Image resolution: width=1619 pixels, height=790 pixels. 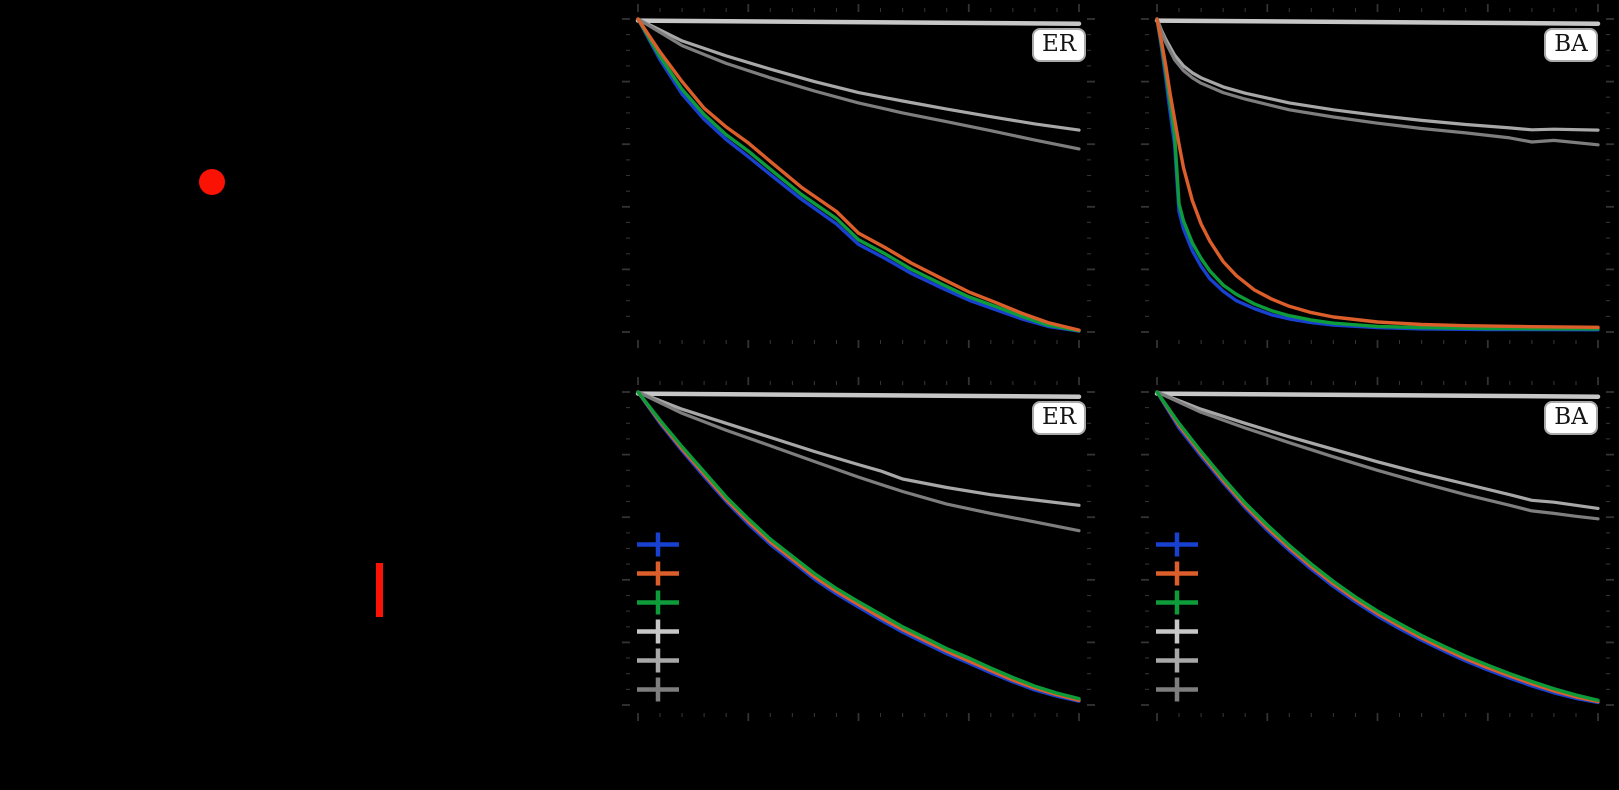 I want to click on ba-bottom-silver-curve, so click(x=1377, y=450).